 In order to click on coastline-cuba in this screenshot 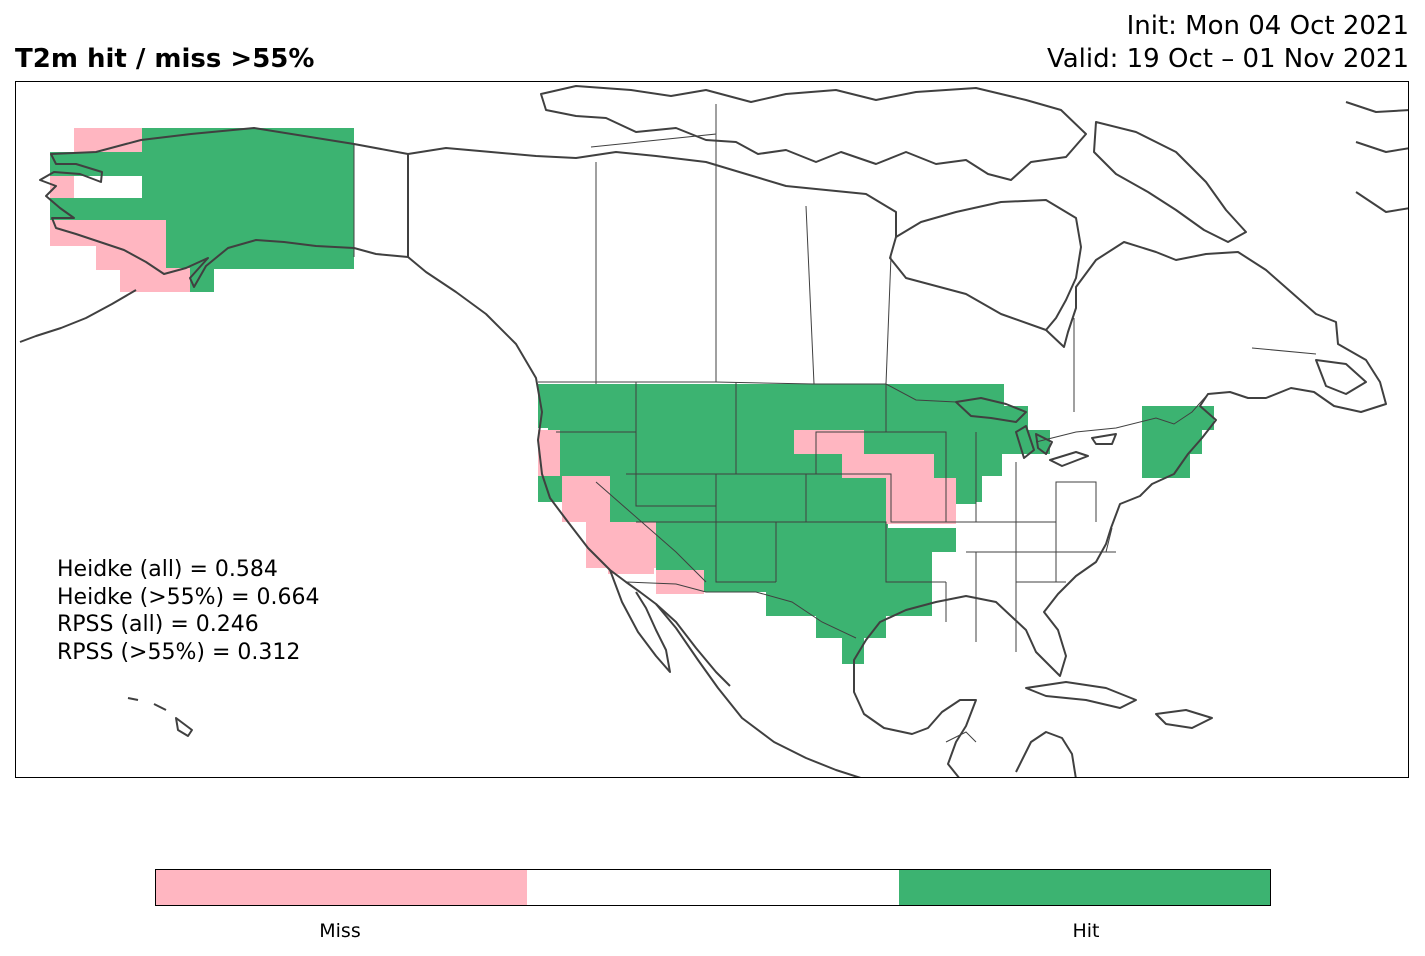, I will do `click(1081, 695)`.